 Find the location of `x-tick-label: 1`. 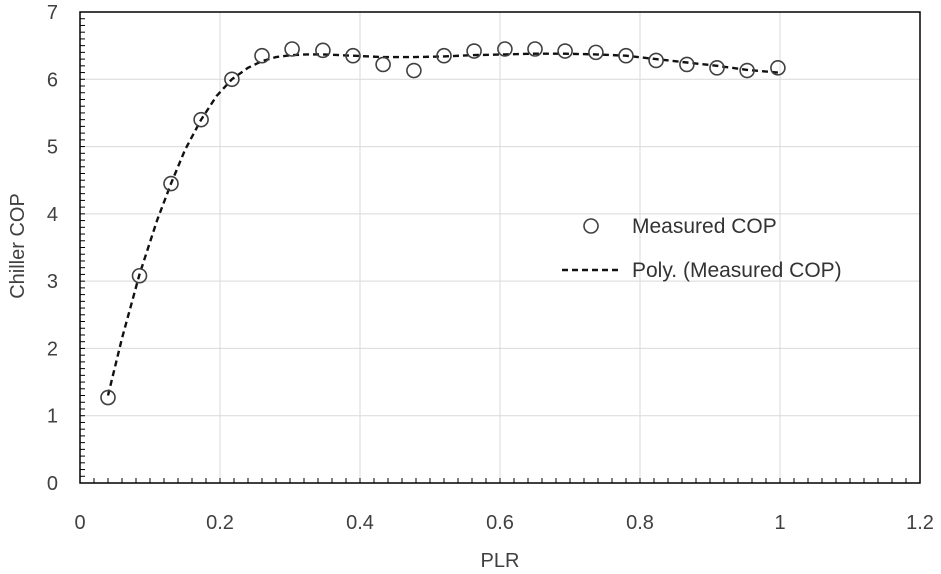

x-tick-label: 1 is located at coordinates (779, 523).